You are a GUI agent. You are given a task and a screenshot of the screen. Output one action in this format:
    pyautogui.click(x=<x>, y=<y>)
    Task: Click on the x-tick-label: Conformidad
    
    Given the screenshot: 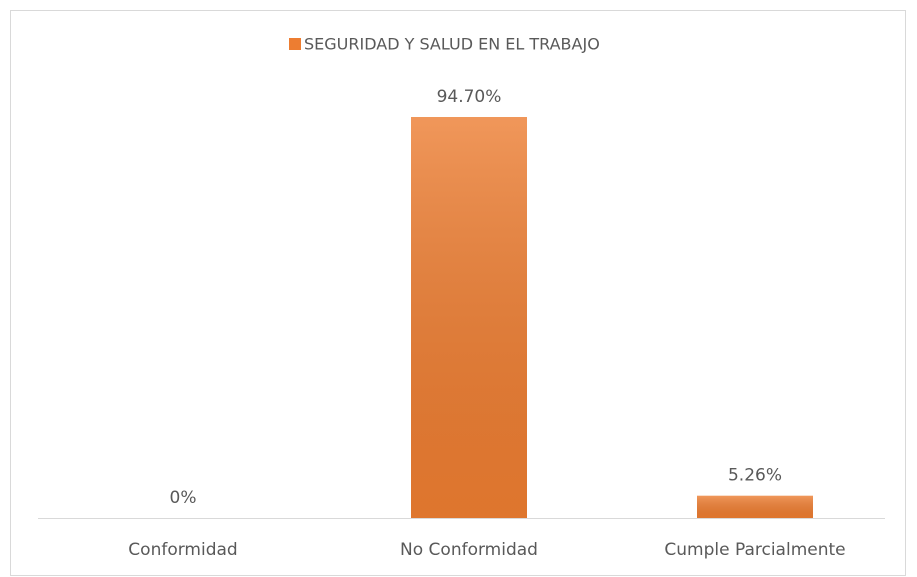 What is the action you would take?
    pyautogui.click(x=182, y=550)
    